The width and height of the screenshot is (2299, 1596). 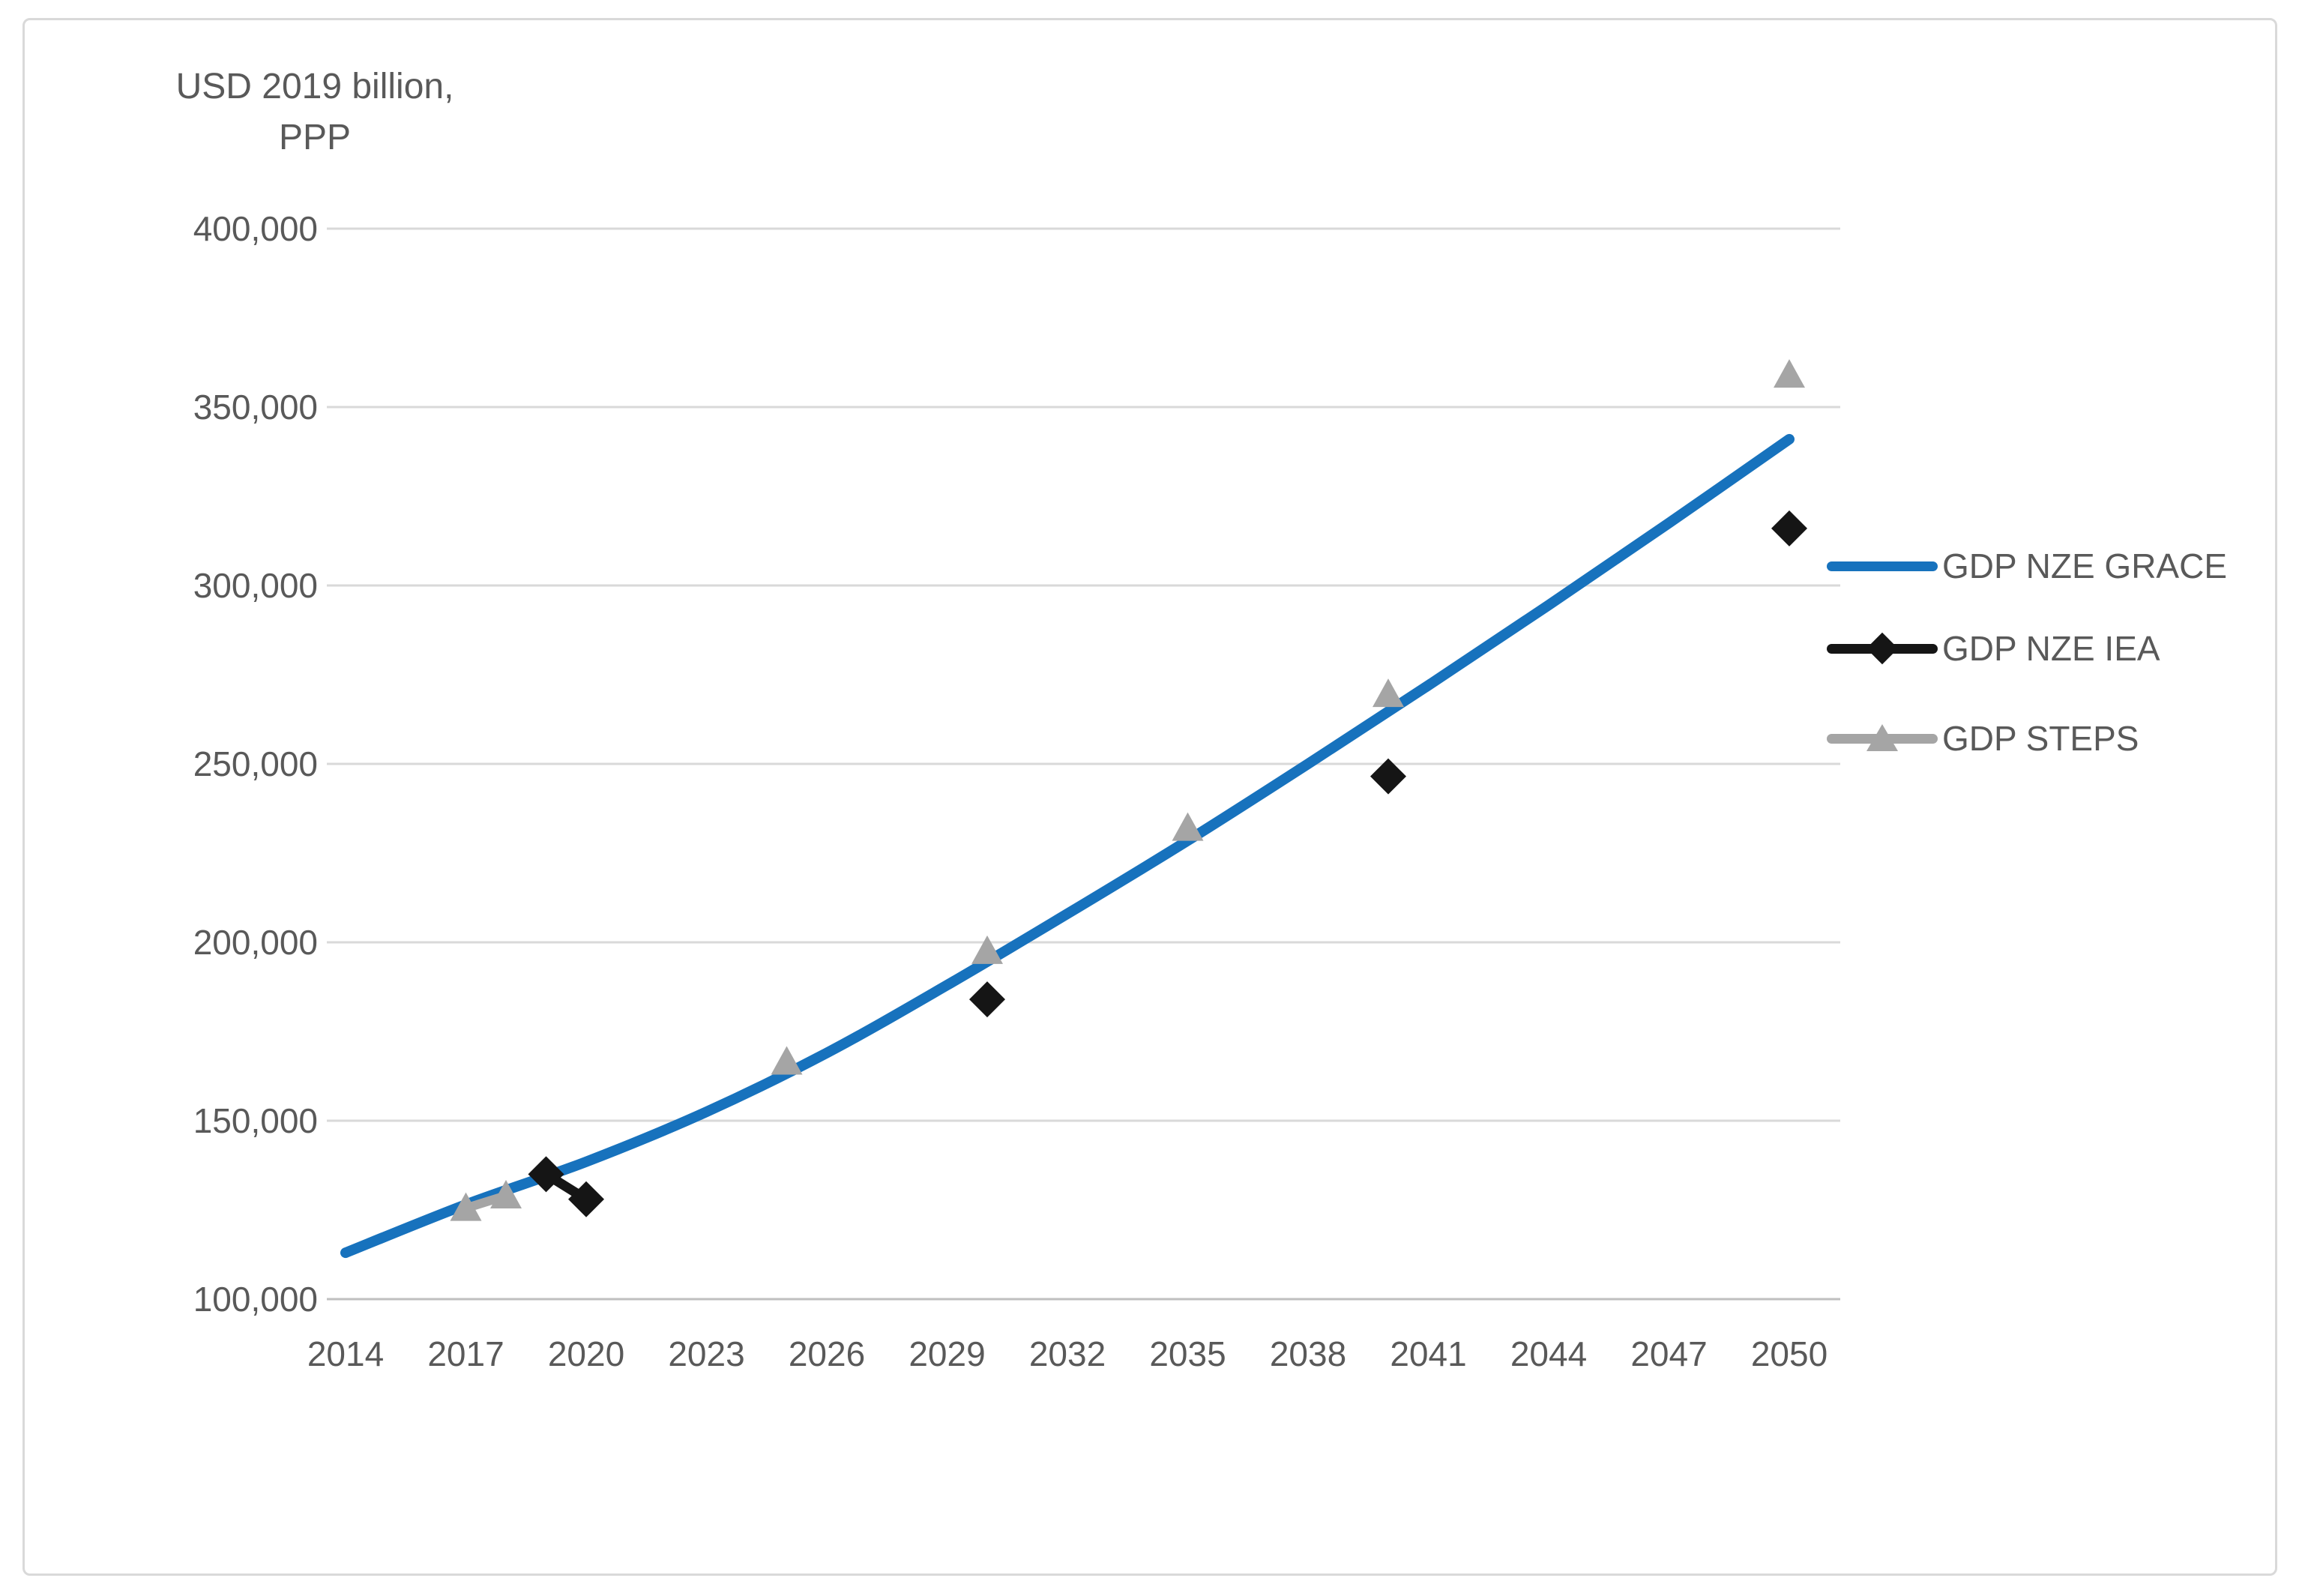 What do you see at coordinates (706, 1353) in the screenshot?
I see `x-tick-label-2023: 2023` at bounding box center [706, 1353].